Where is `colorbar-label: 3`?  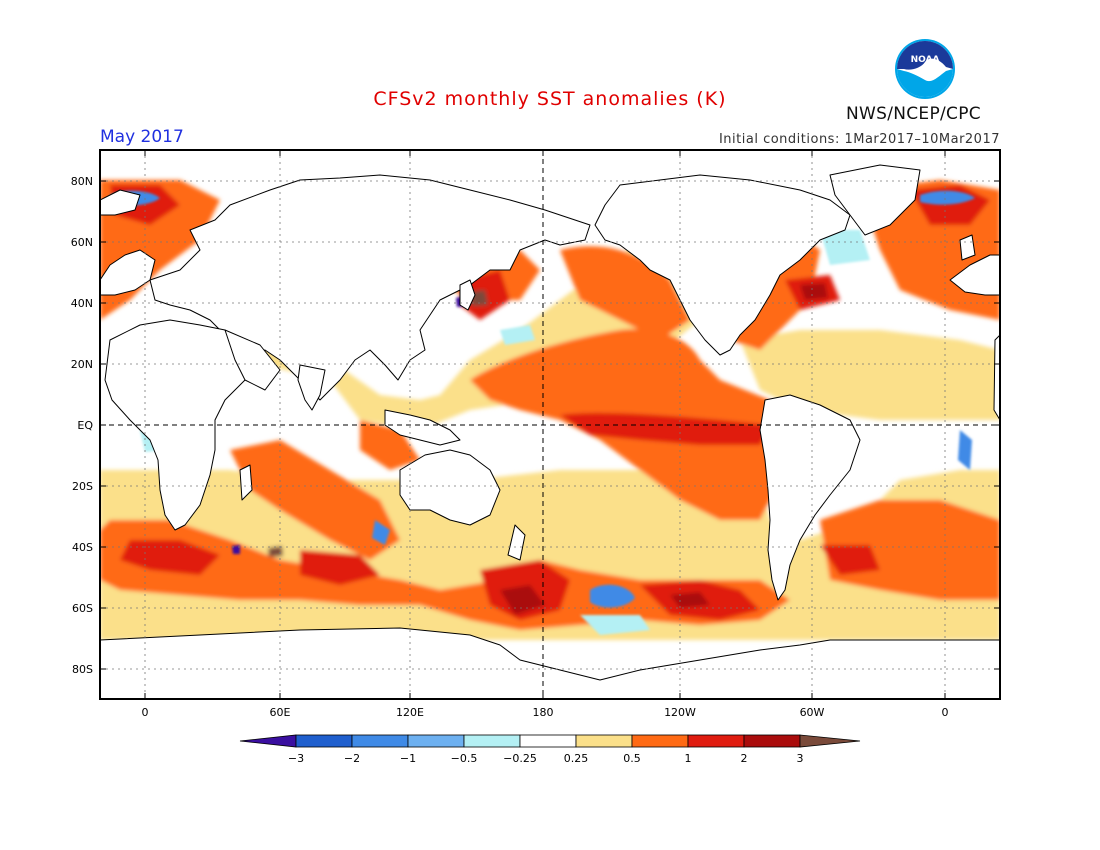
colorbar-label: 3 is located at coordinates (800, 758).